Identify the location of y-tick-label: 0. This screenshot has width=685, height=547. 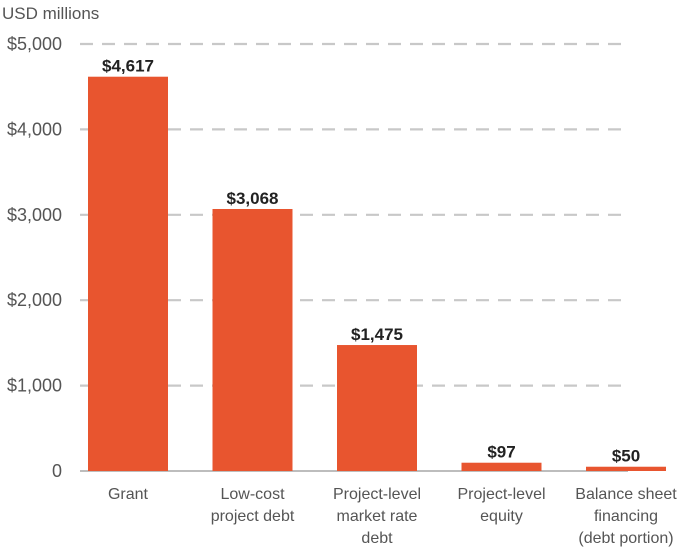
(57, 471).